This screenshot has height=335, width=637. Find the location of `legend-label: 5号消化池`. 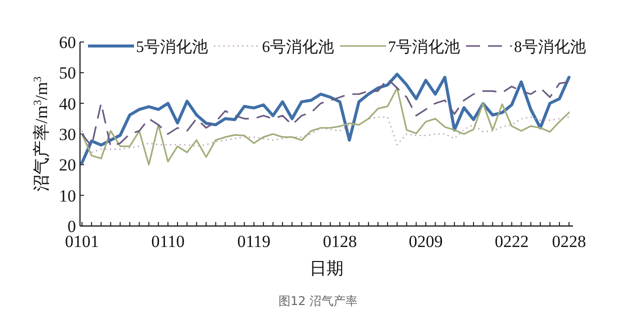

legend-label: 5号消化池 is located at coordinates (172, 47).